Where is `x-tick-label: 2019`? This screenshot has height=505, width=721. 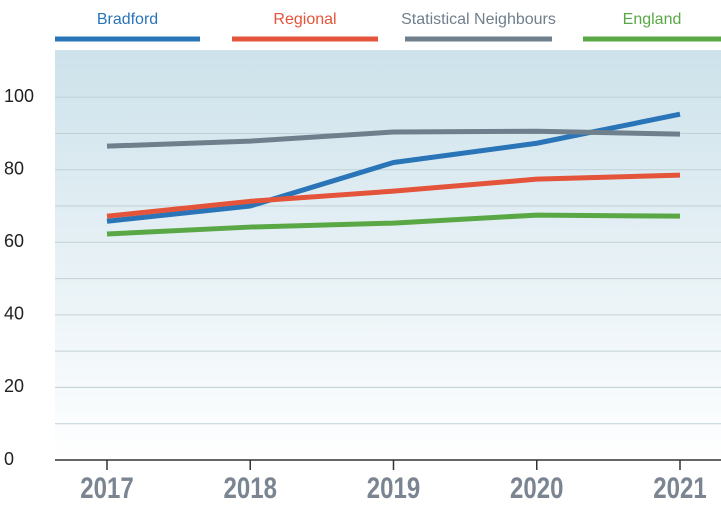
x-tick-label: 2019 is located at coordinates (393, 487).